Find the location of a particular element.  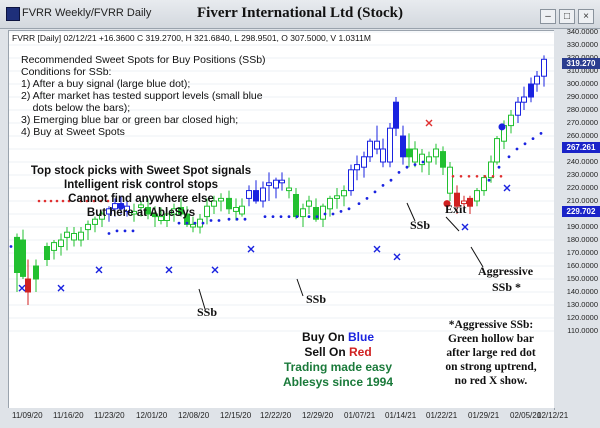

maximize-icon: □ is located at coordinates (567, 16).